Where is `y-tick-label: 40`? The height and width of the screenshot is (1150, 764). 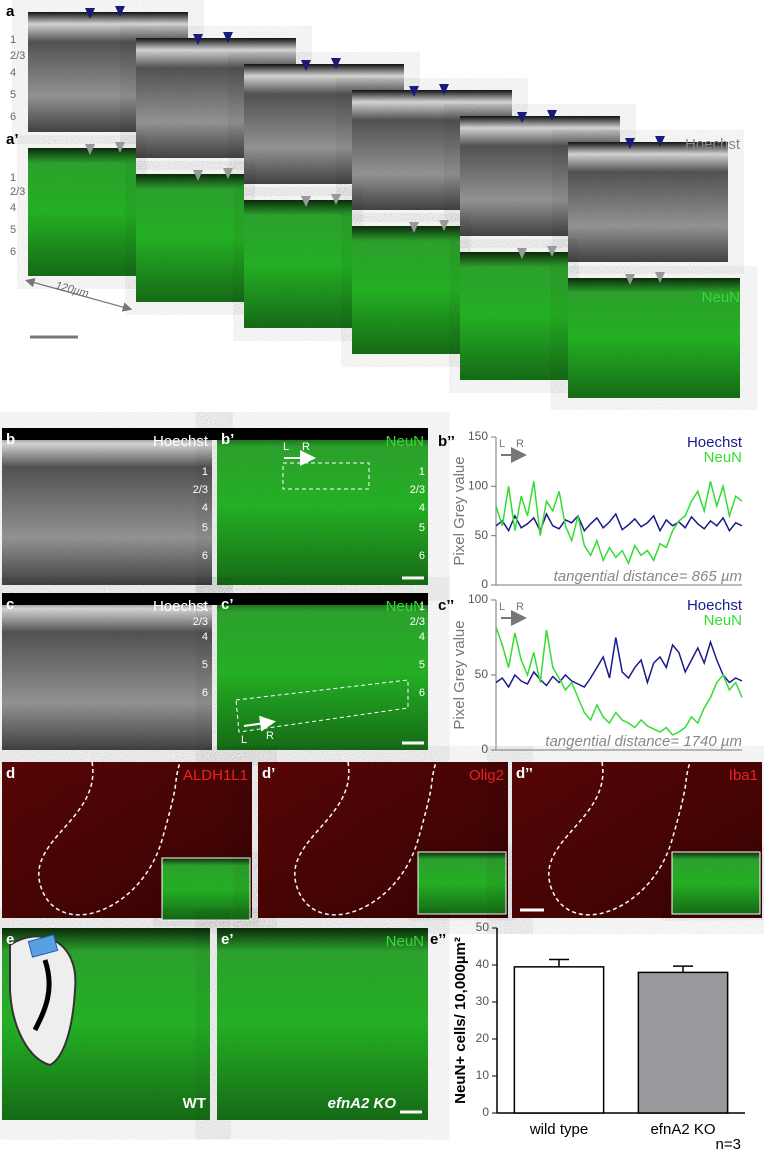 y-tick-label: 40 is located at coordinates (483, 964).